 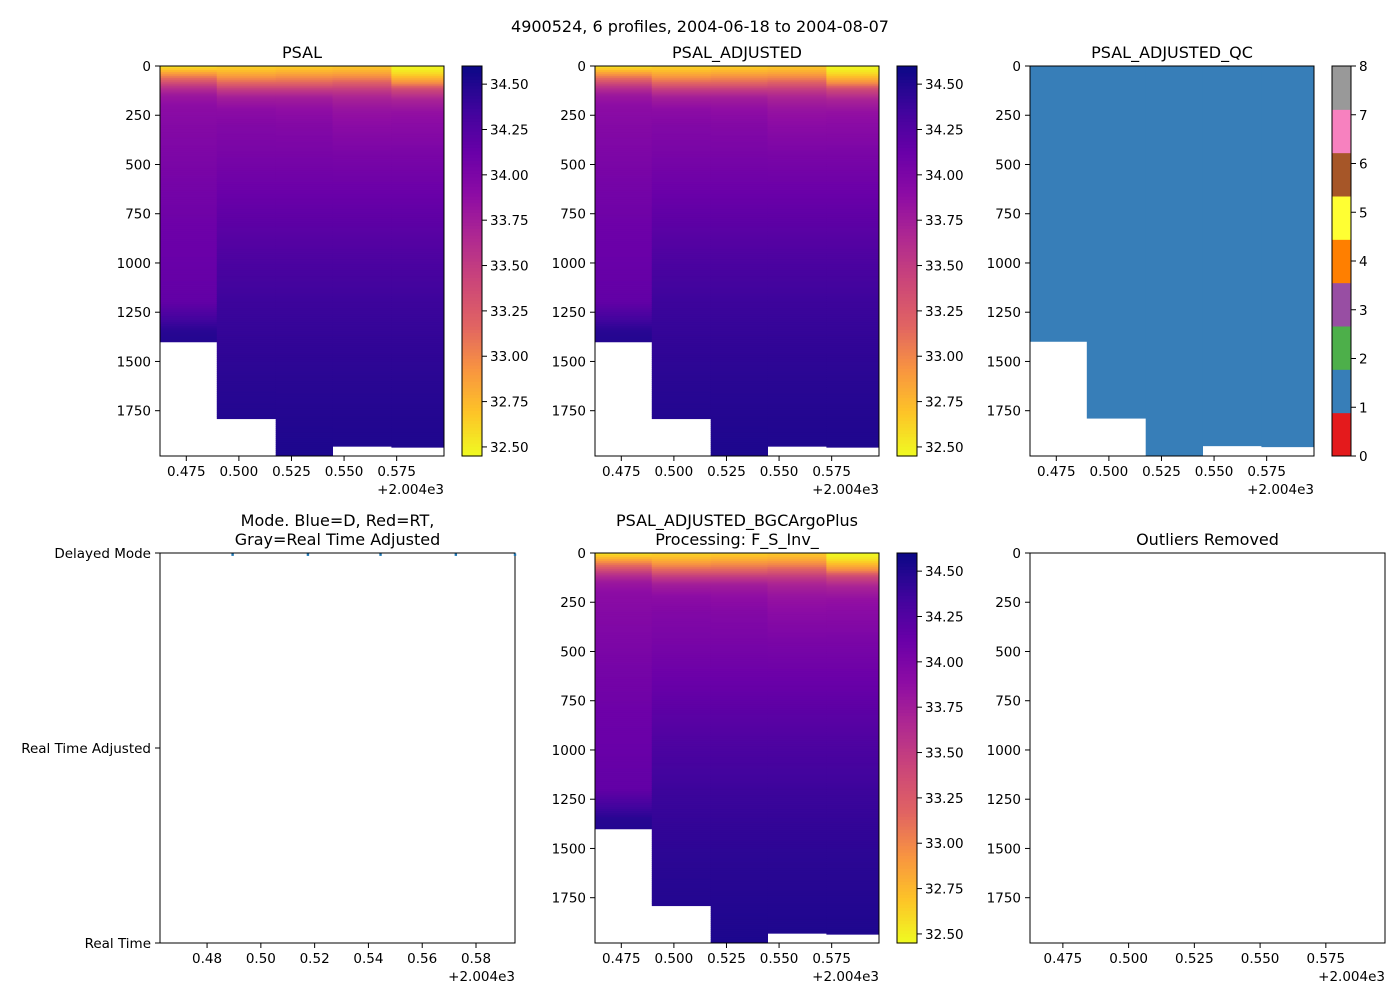 I want to click on y-tick-label: Real Time, so click(x=118, y=944).